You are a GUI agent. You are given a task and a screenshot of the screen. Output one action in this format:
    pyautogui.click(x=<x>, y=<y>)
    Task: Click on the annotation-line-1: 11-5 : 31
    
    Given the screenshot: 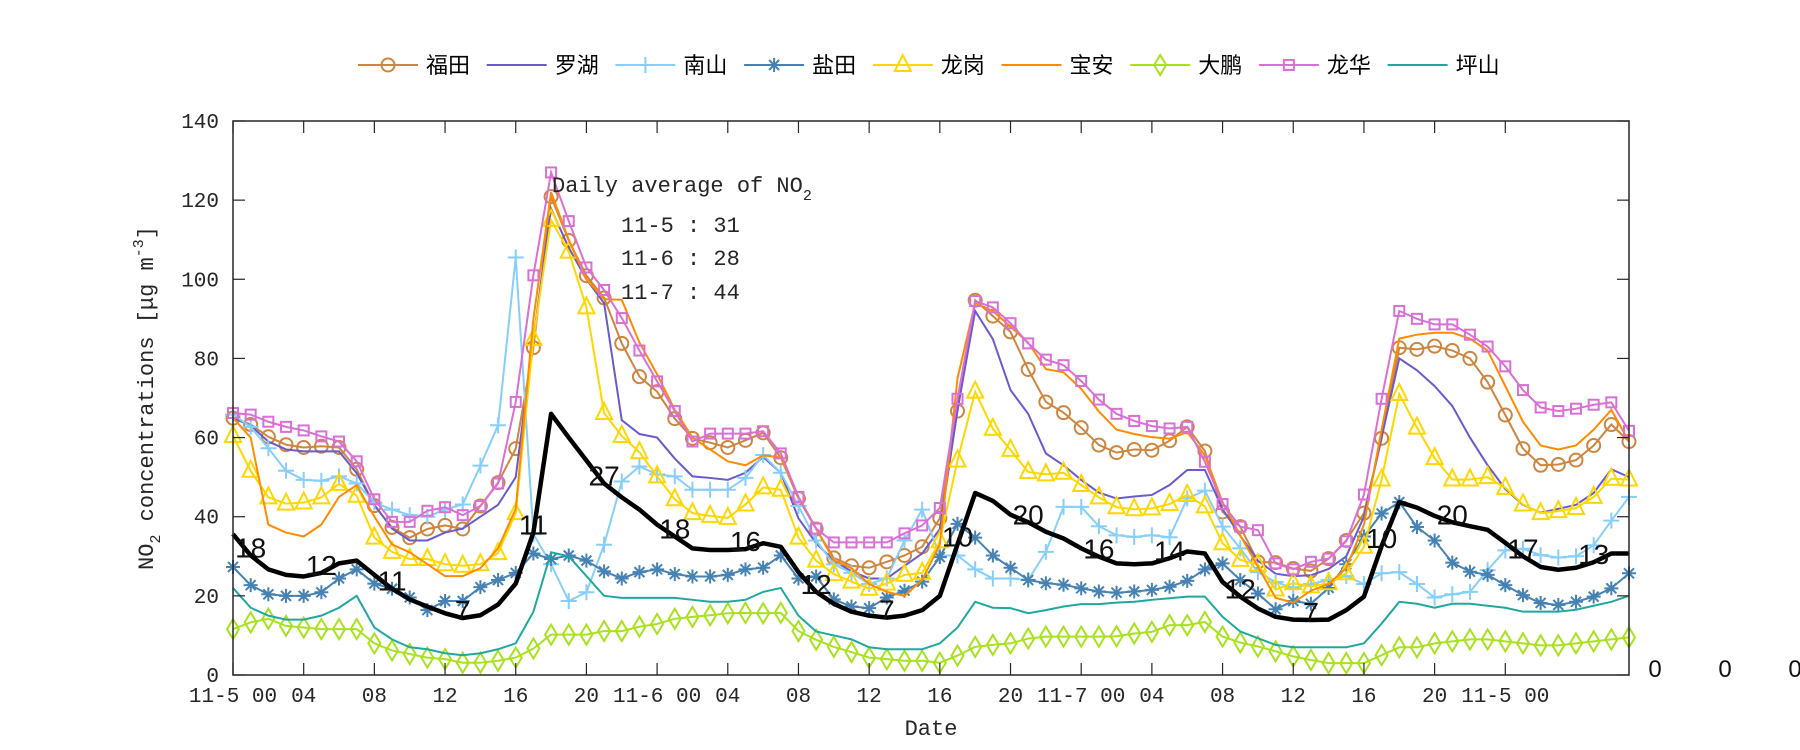 What is the action you would take?
    pyautogui.click(x=680, y=226)
    